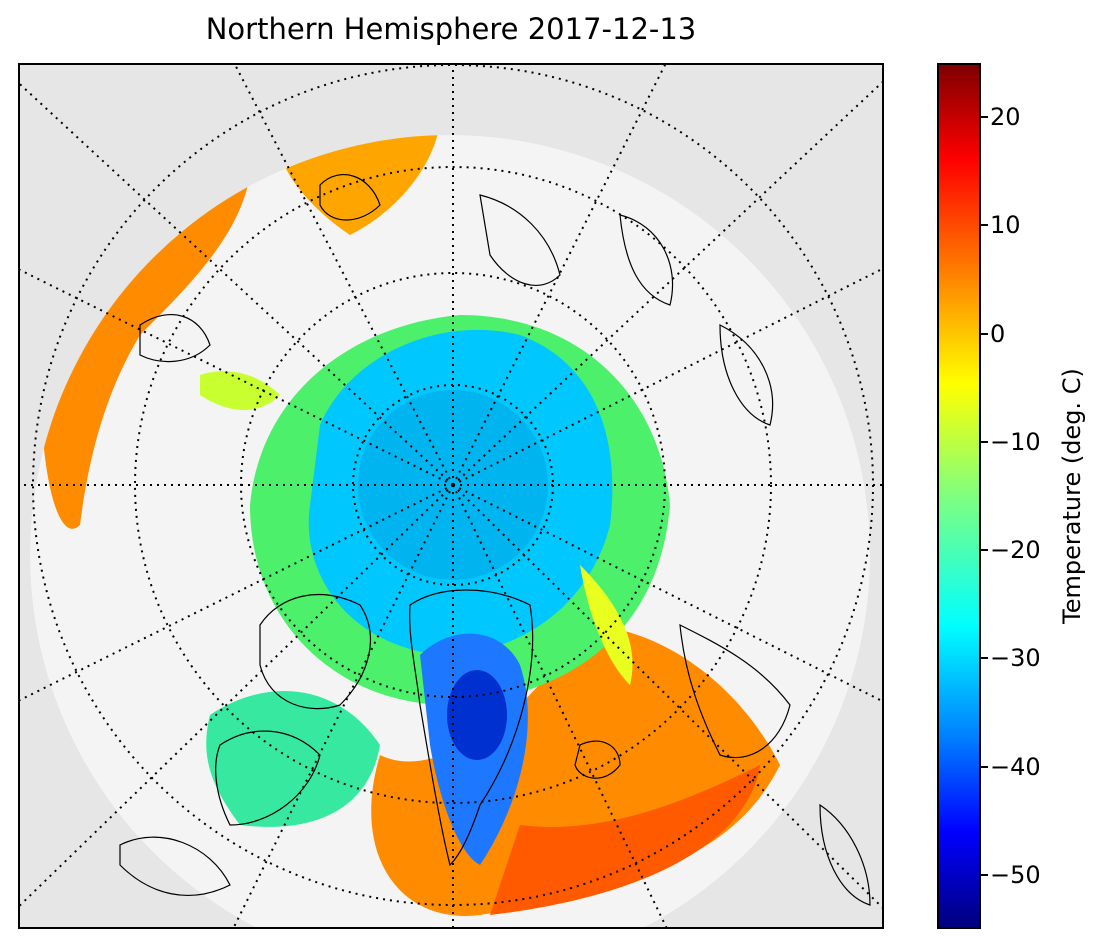  I want to click on colorbar-tick-label: −20, so click(1015, 550).